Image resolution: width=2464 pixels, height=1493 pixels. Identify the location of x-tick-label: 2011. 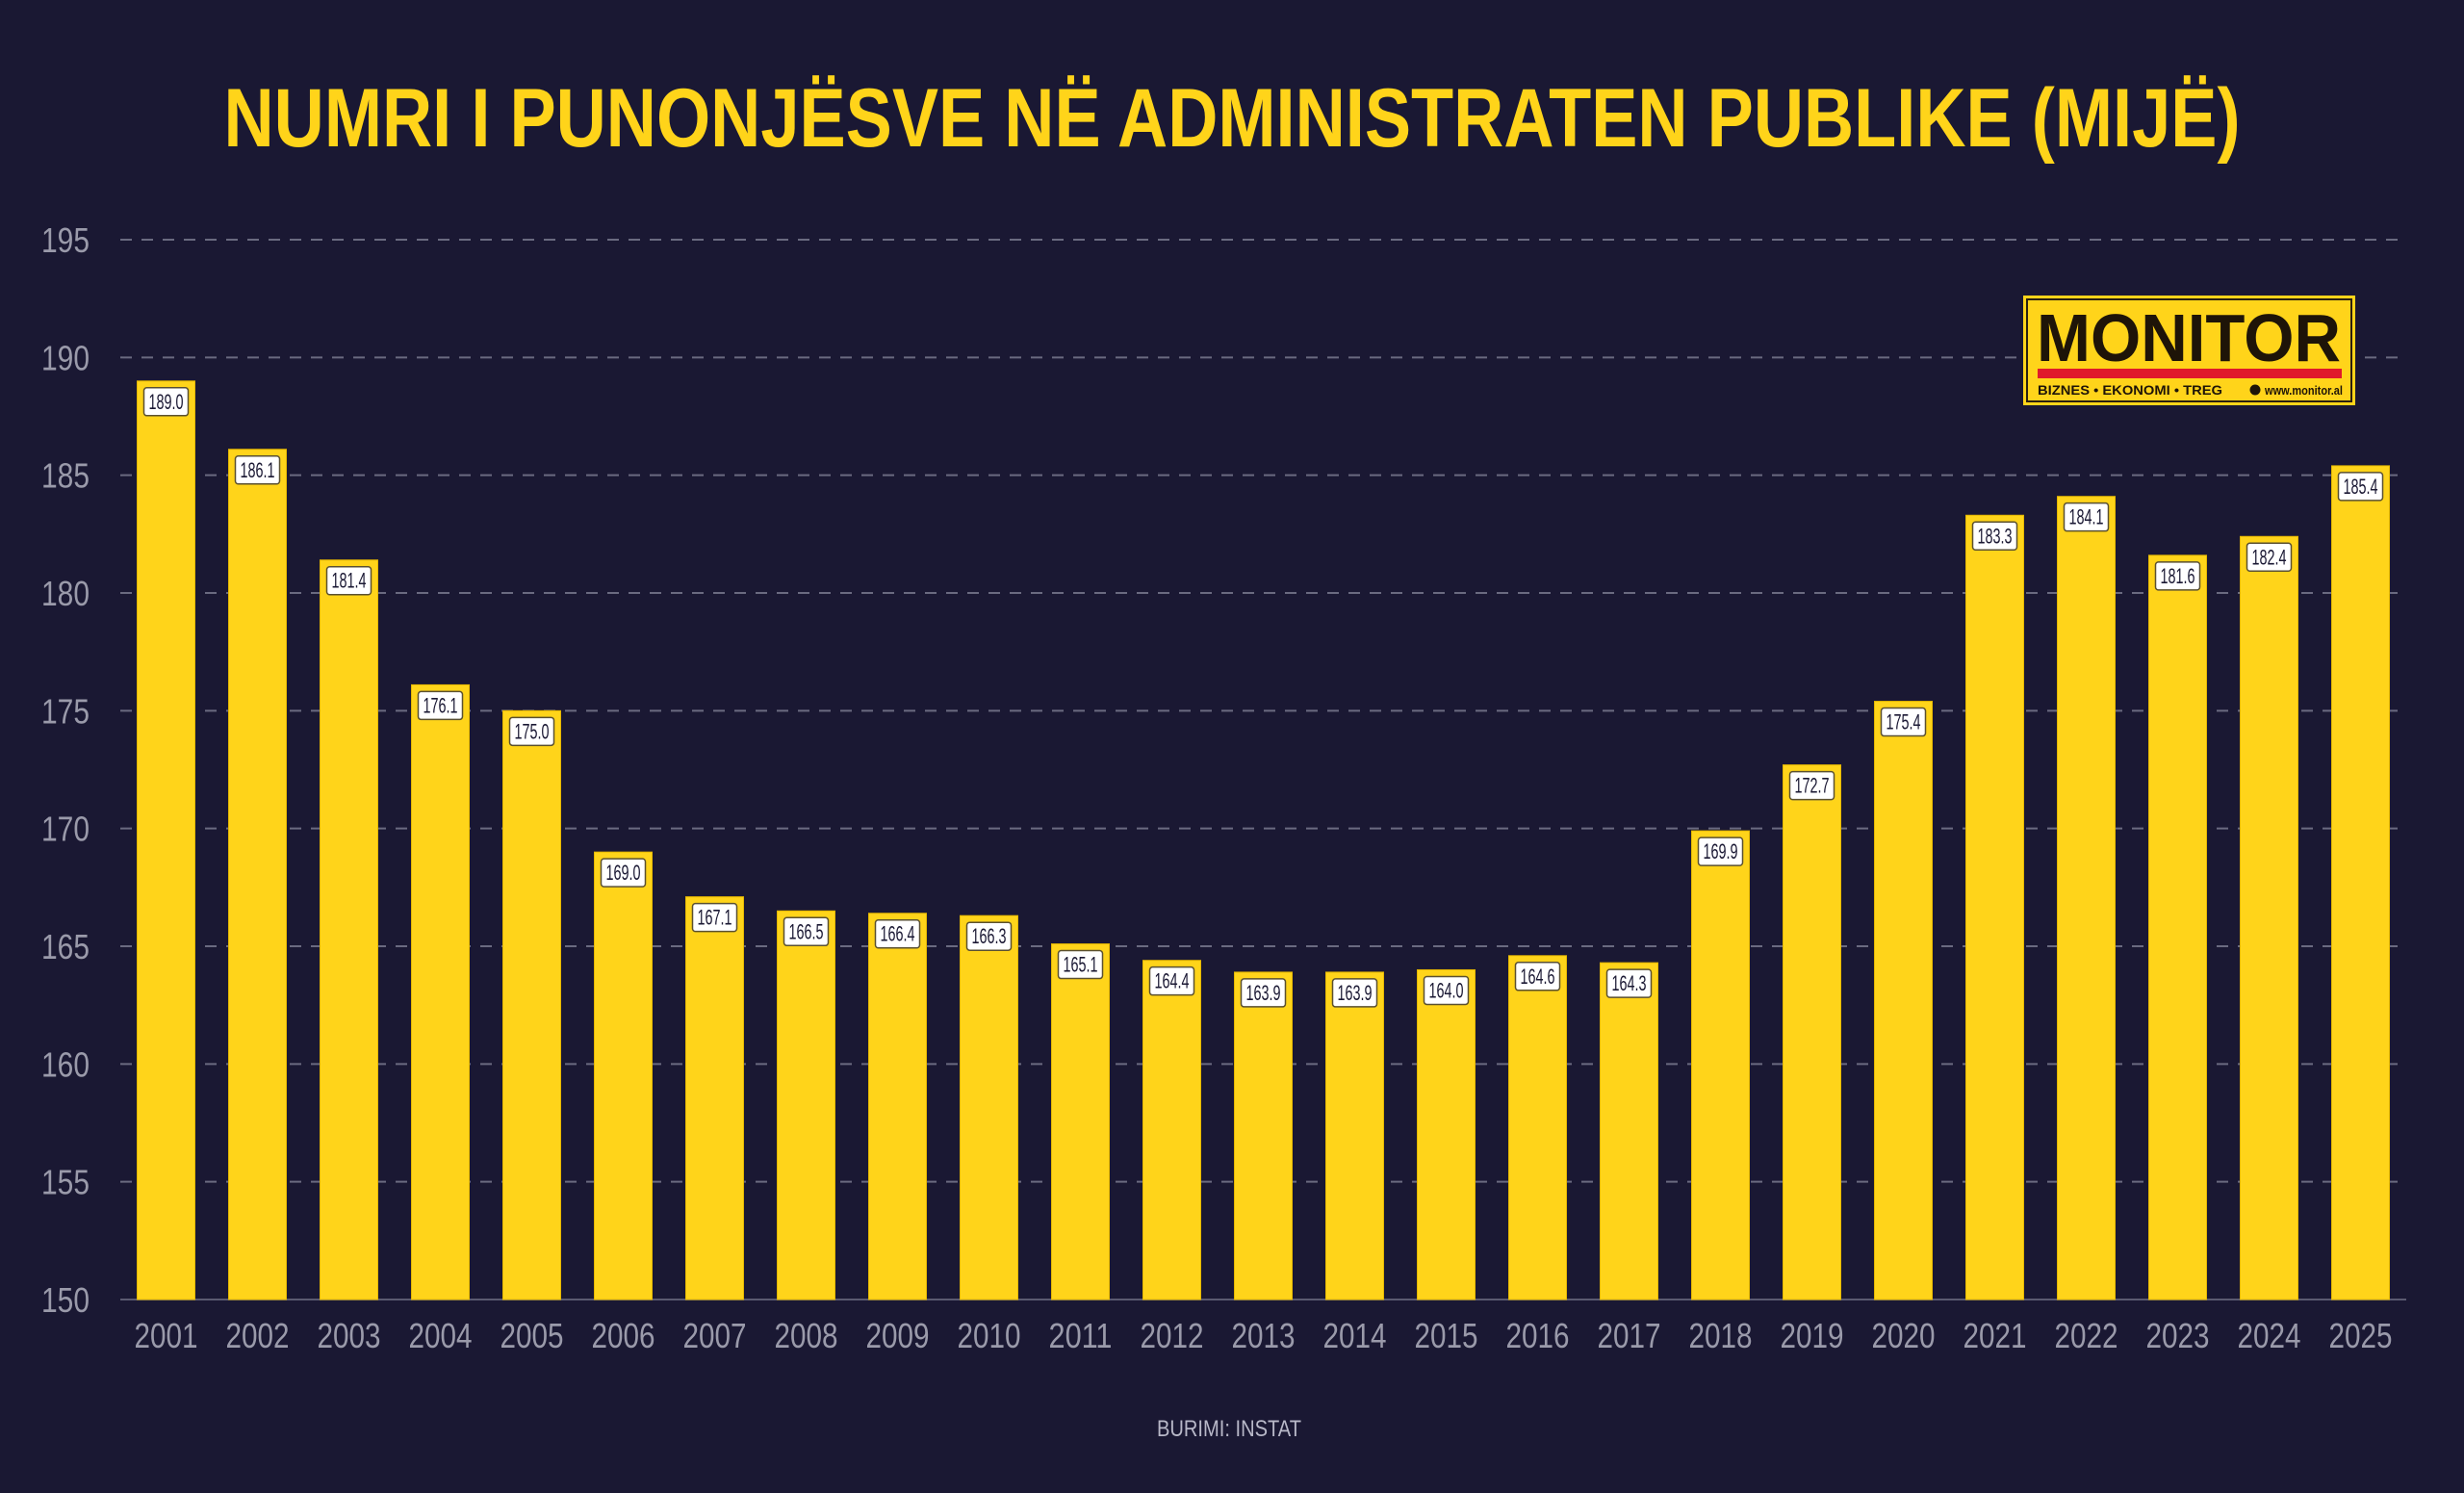
(1081, 1336).